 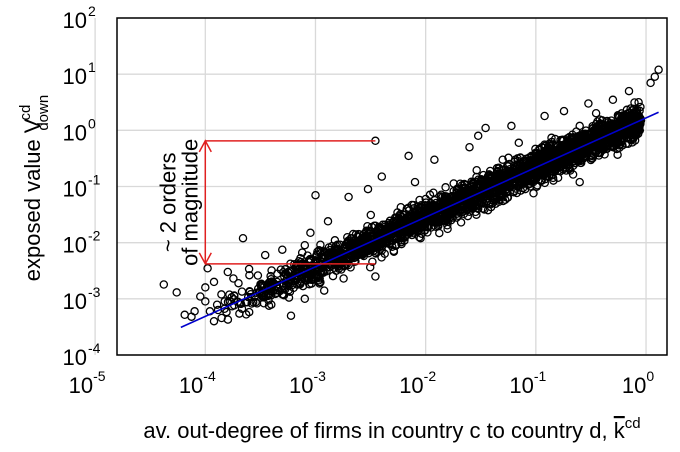 I want to click on x-tick-labels: 10-5 10-4 10-3 10-2 10-1 100, so click(x=362, y=383).